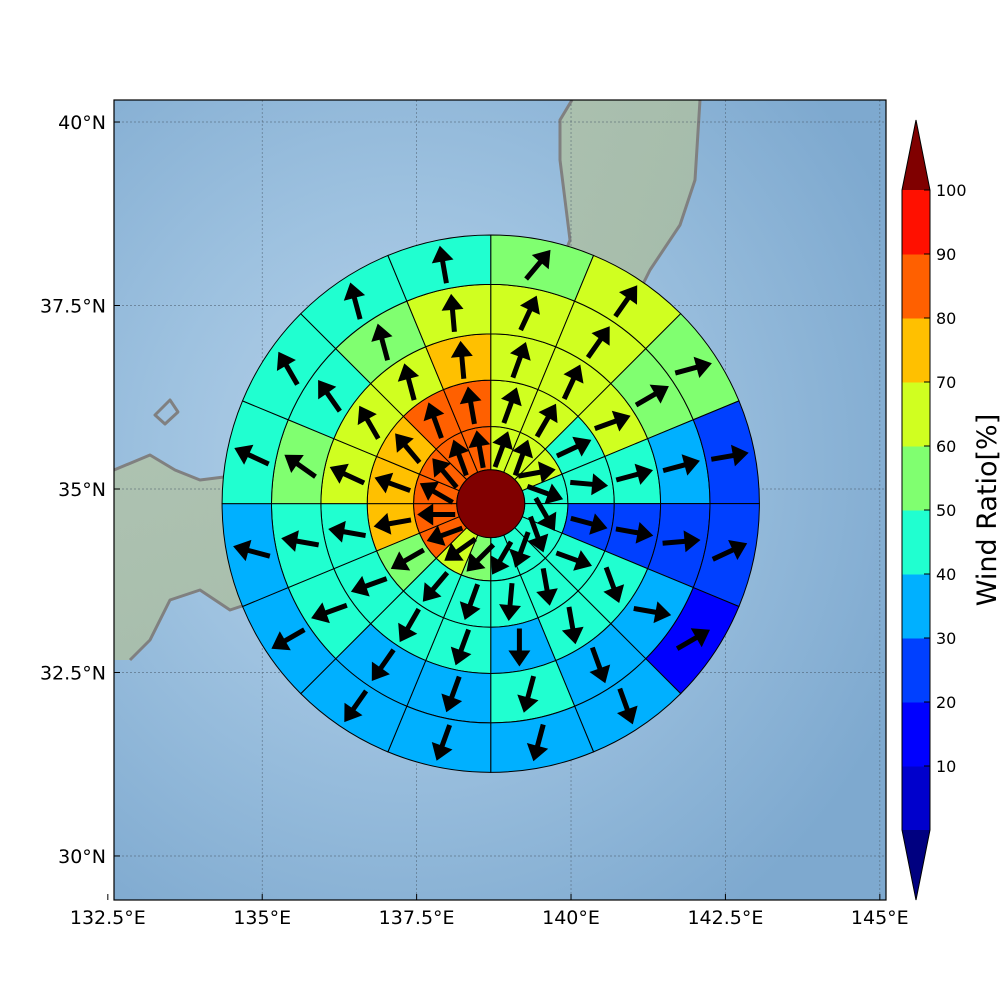  What do you see at coordinates (946, 510) in the screenshot?
I see `colorbar-tick-label: 50` at bounding box center [946, 510].